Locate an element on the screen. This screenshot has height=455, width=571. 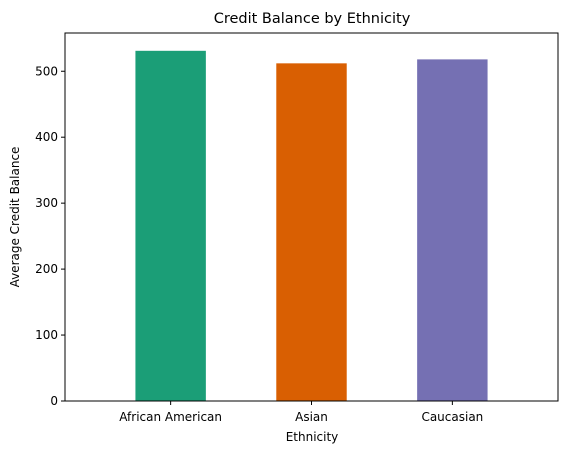
bar-caucasian is located at coordinates (452, 230).